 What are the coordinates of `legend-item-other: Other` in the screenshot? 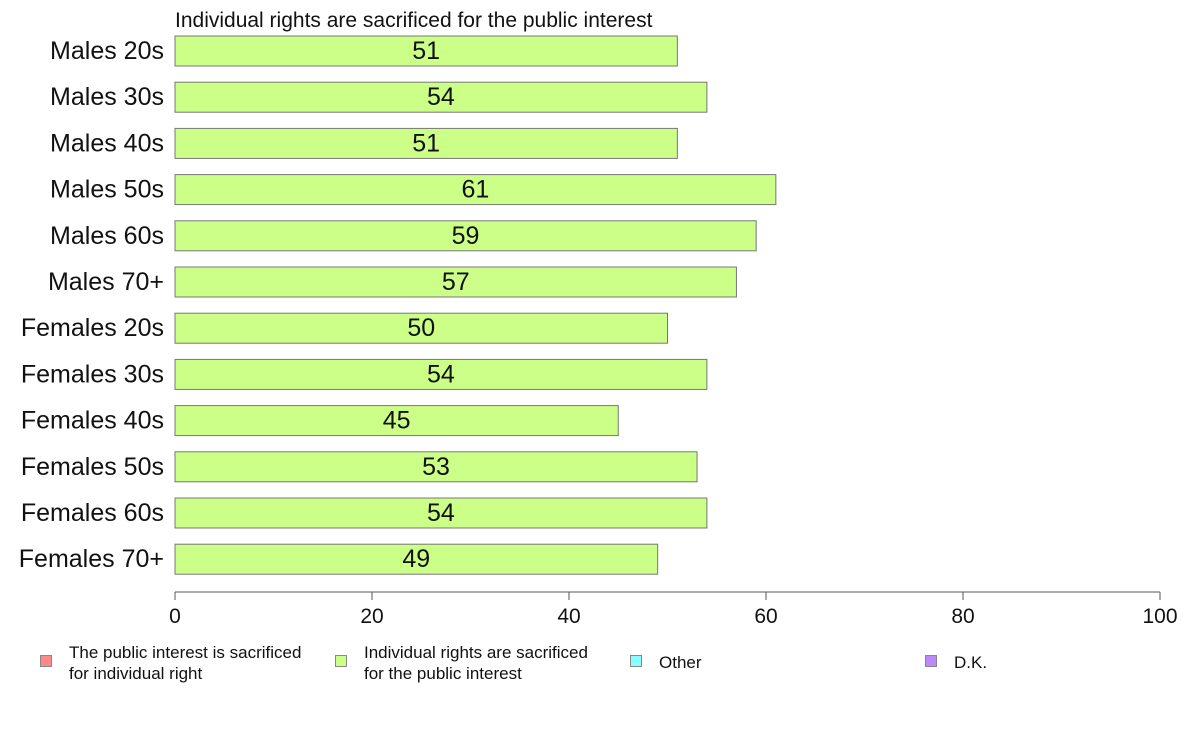 It's located at (666, 657).